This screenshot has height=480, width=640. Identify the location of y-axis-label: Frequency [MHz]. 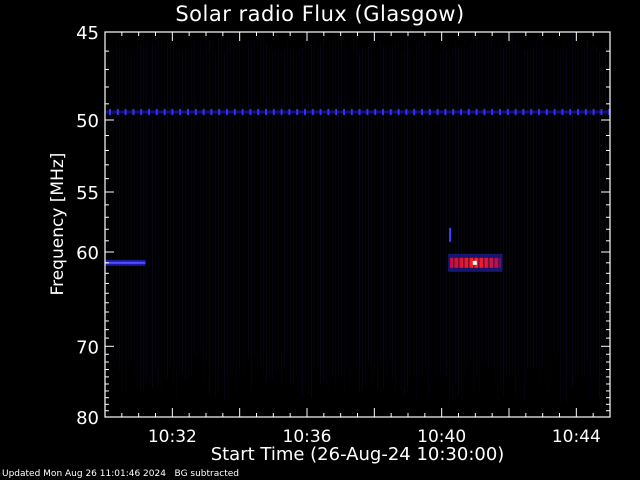
(58, 224).